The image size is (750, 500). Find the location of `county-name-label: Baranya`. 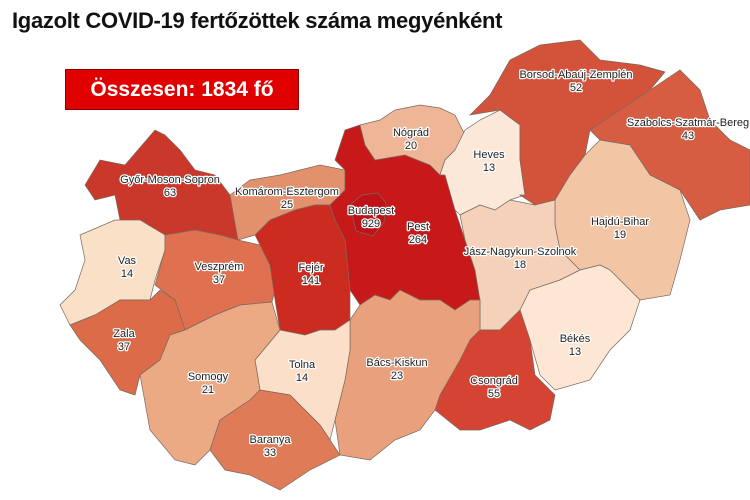

county-name-label: Baranya is located at coordinates (271, 440).